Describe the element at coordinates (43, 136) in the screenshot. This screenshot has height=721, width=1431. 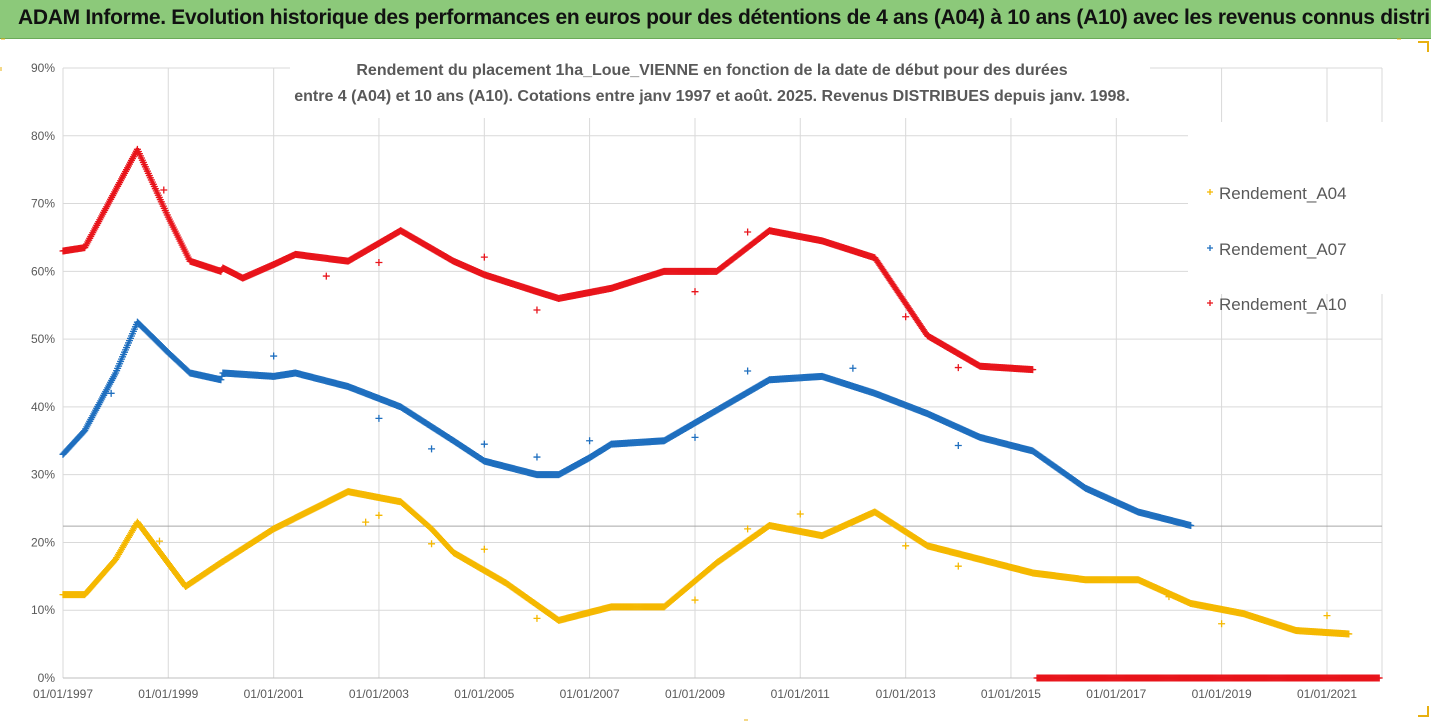
I see `y-tick-label: 80%` at that location.